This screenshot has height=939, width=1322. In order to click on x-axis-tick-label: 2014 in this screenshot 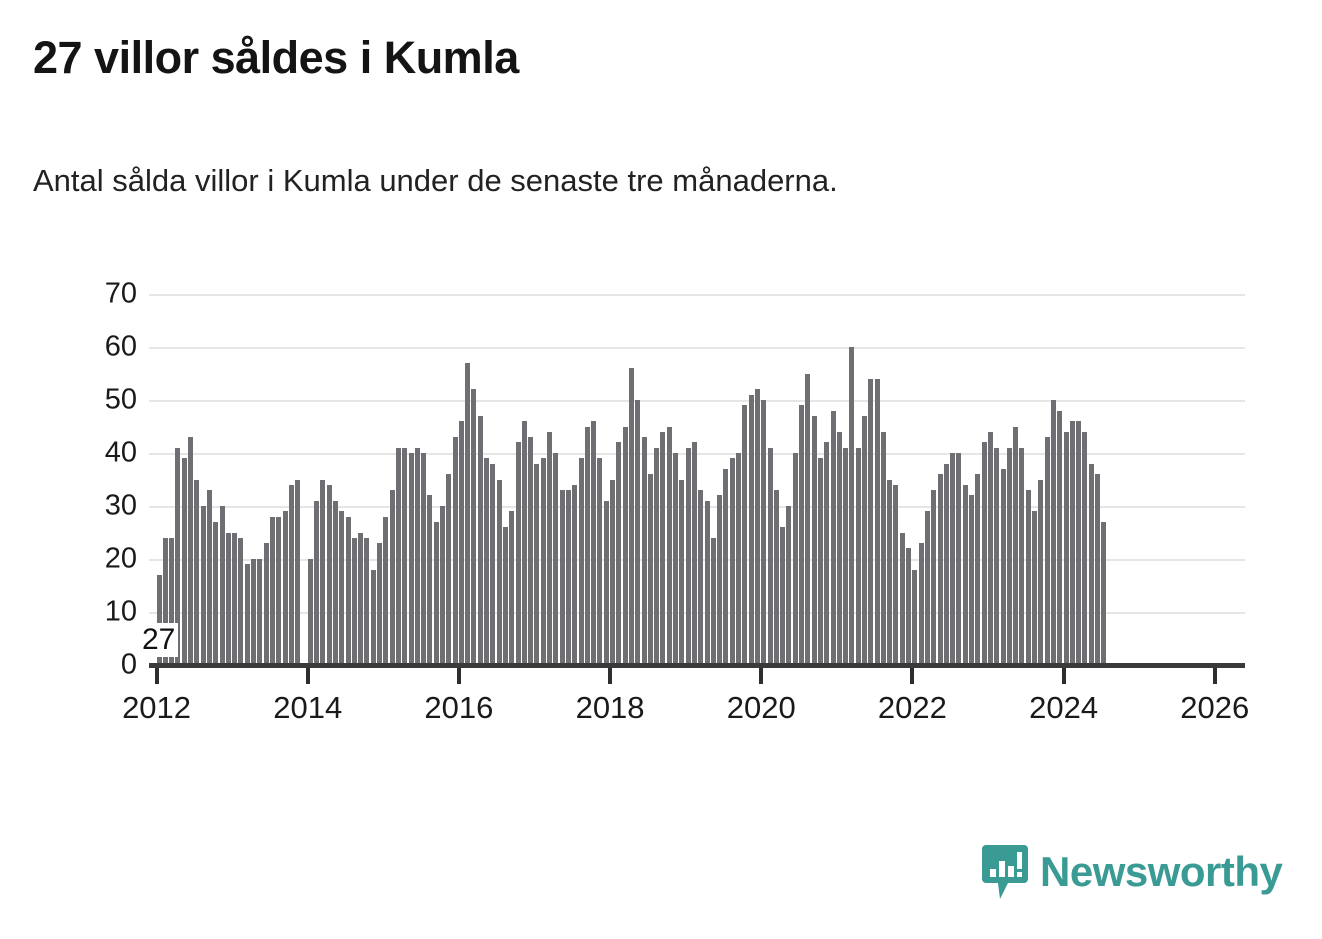, I will do `click(308, 707)`.